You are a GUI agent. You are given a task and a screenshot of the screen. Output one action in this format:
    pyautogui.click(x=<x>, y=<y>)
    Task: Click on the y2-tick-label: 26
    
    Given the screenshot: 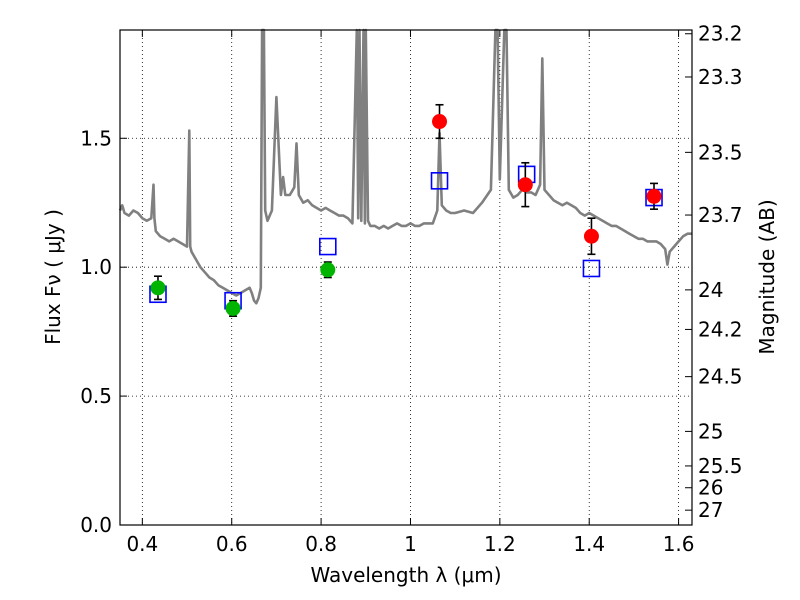 What is the action you would take?
    pyautogui.click(x=710, y=488)
    